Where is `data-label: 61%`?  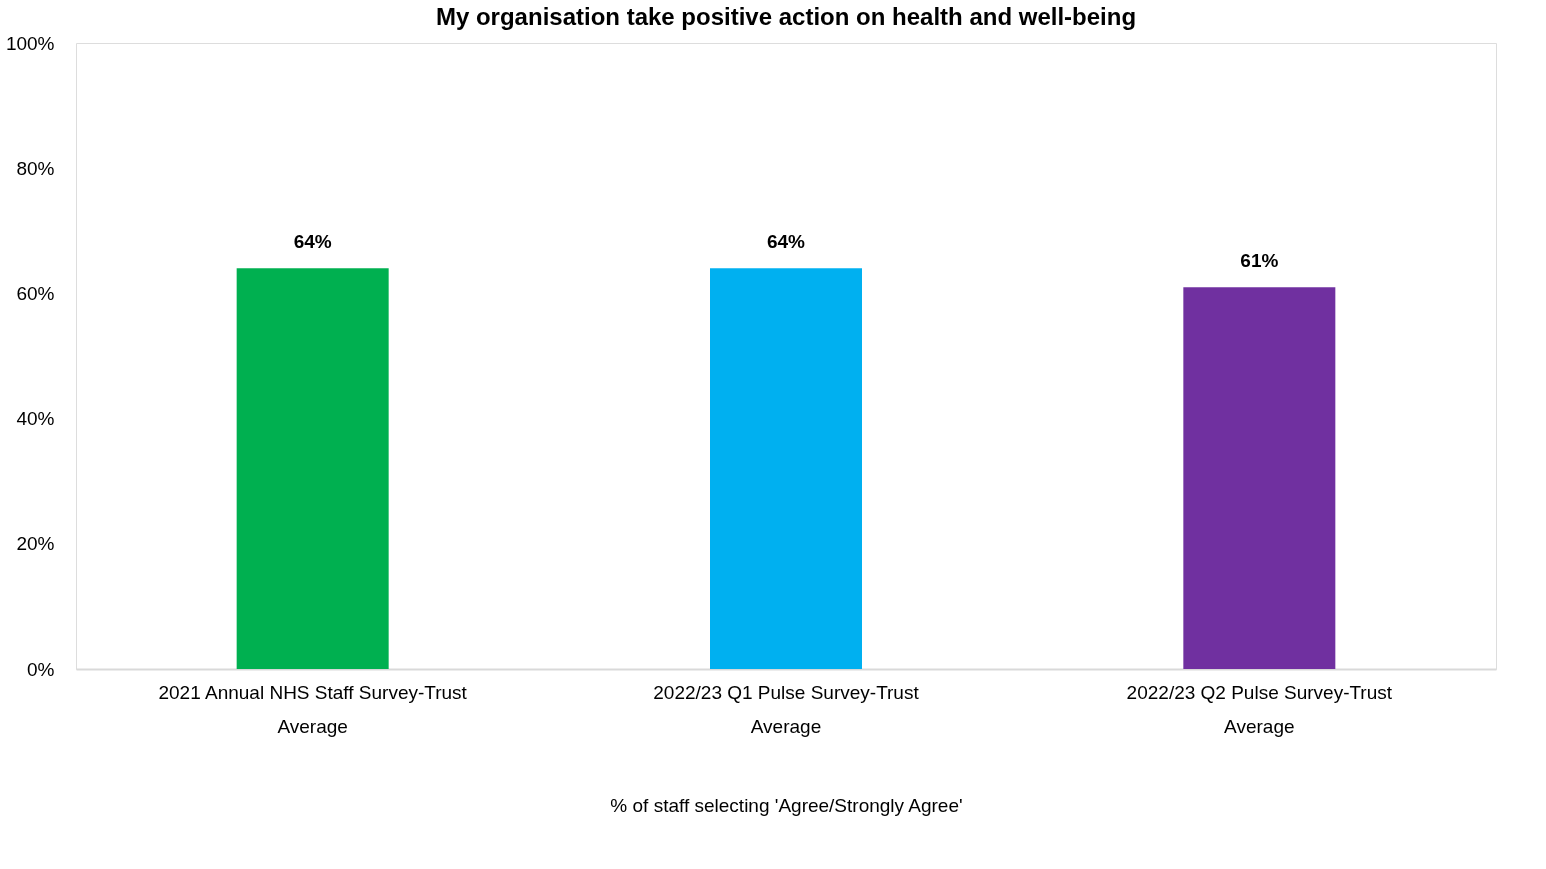
data-label: 61% is located at coordinates (1259, 261).